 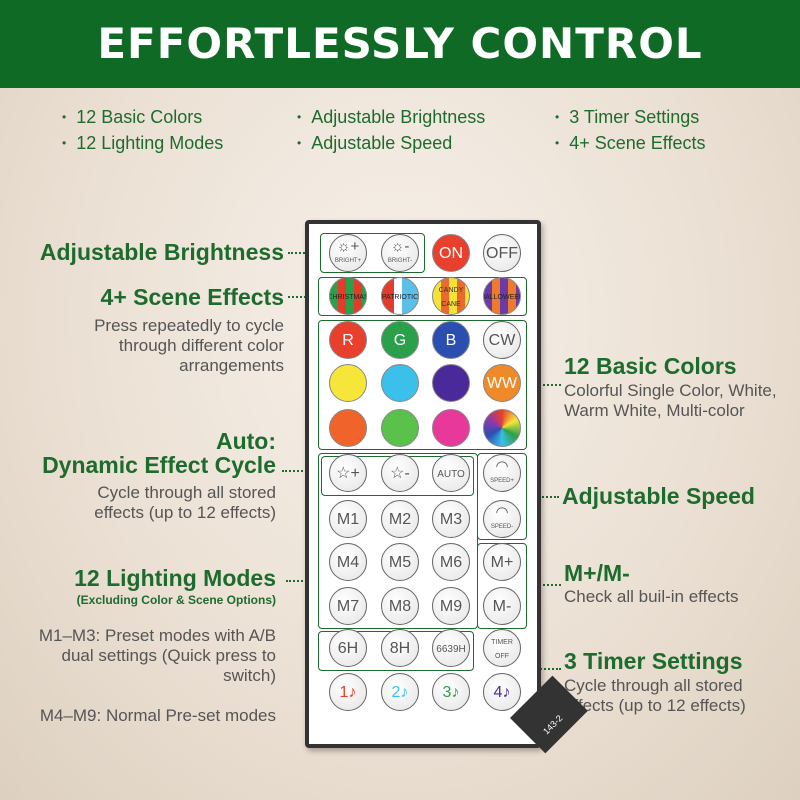 What do you see at coordinates (597, 573) in the screenshot?
I see `mpm-title: M+/M-` at bounding box center [597, 573].